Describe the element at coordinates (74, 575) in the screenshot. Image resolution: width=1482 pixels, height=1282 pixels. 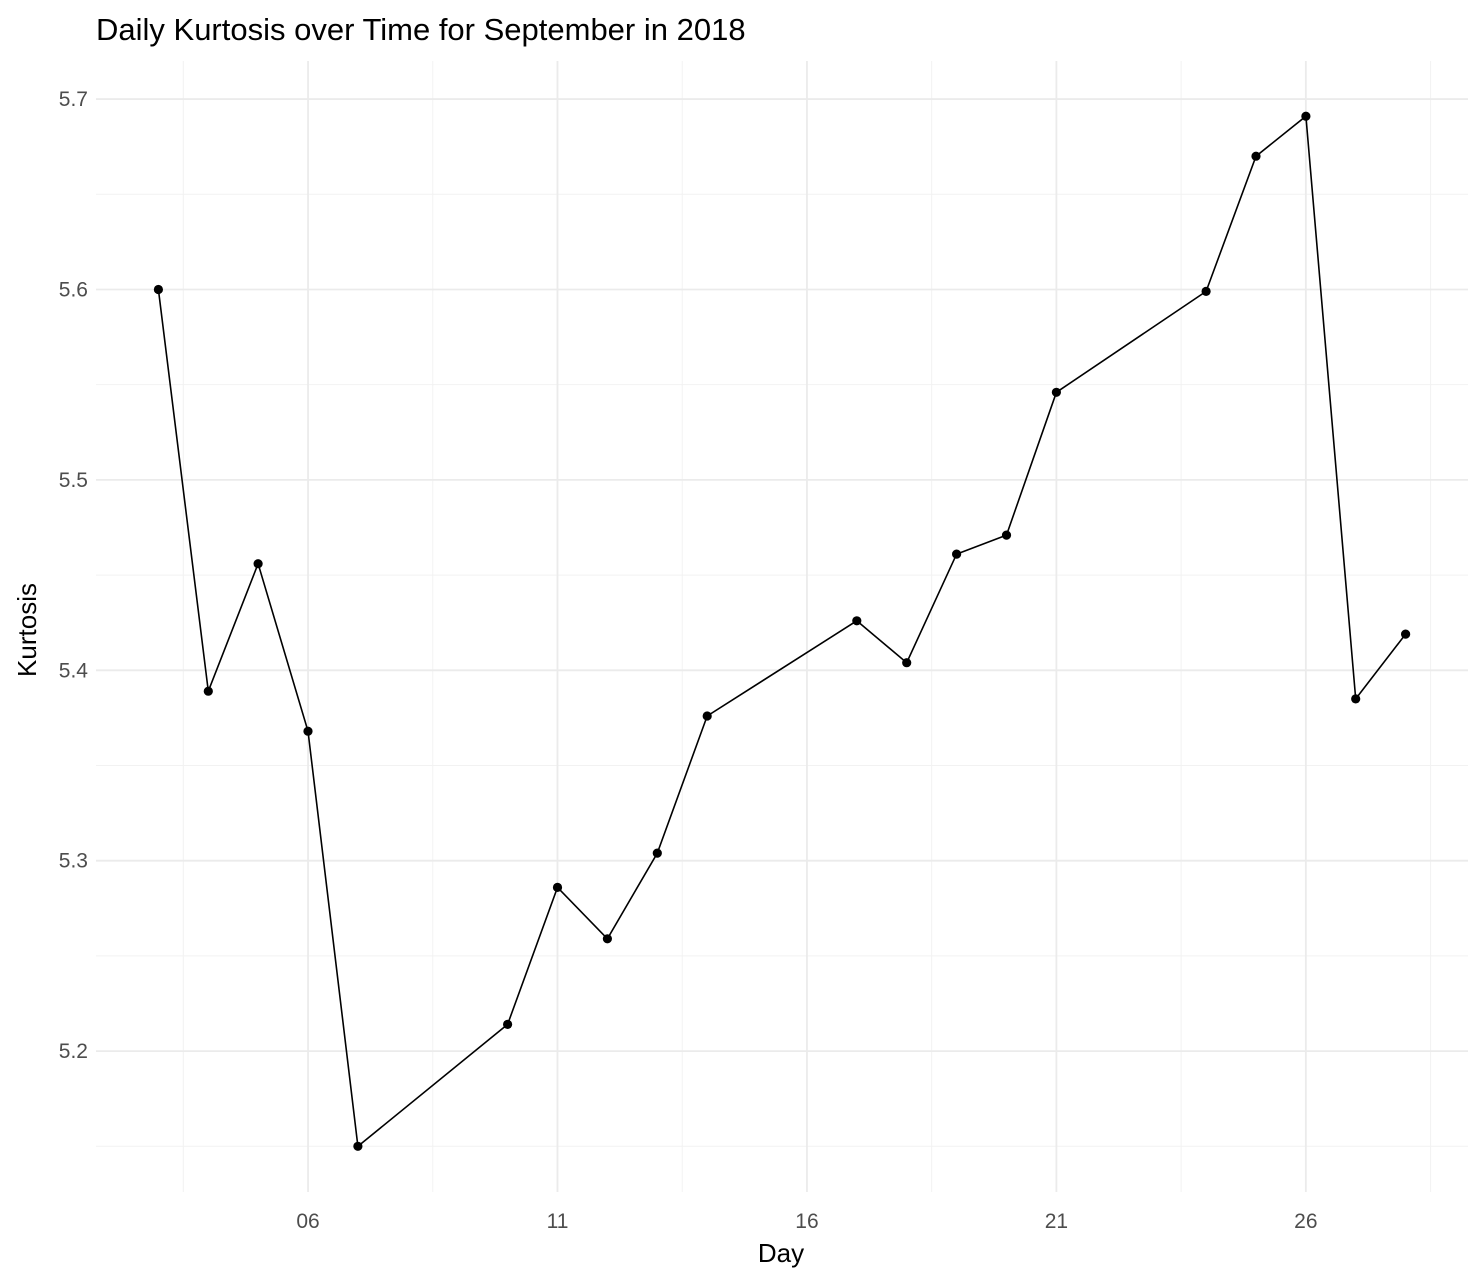
I see `y-axis-tick-labels: 5.2 5.3 5.4 5.5 5.6 5.7` at that location.